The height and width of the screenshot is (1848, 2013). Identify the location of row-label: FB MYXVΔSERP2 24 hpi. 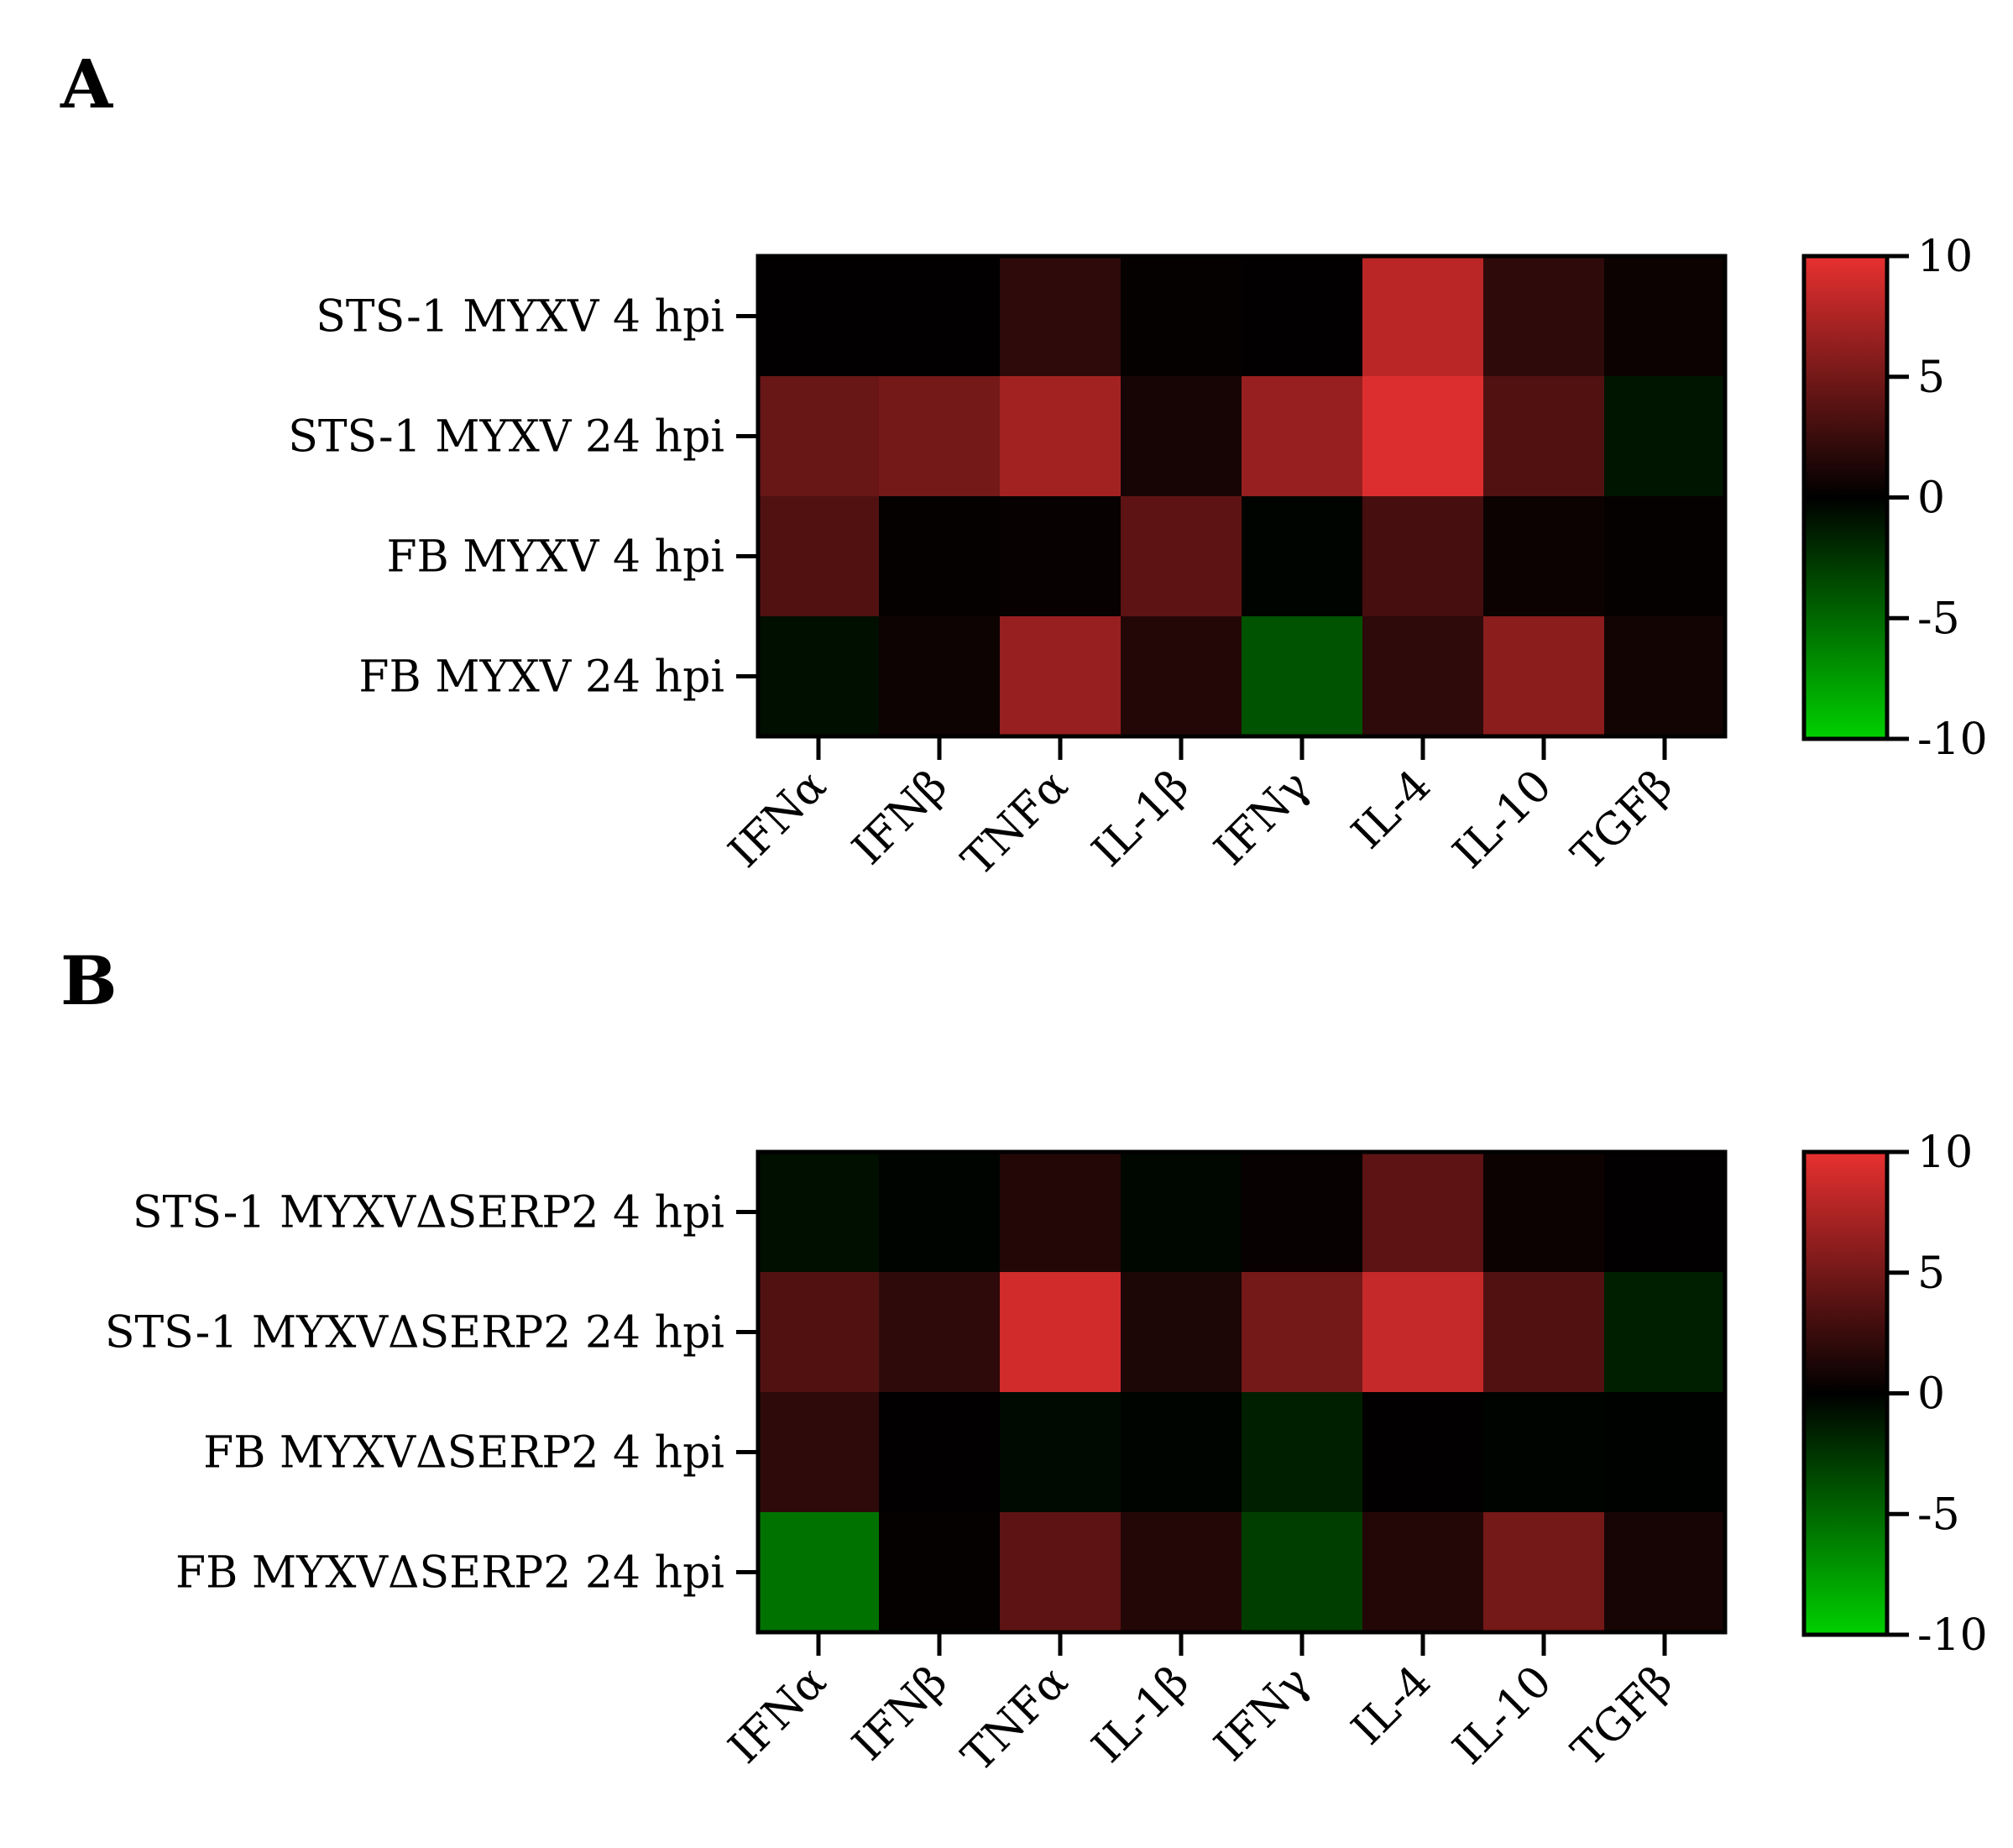
(449, 1574).